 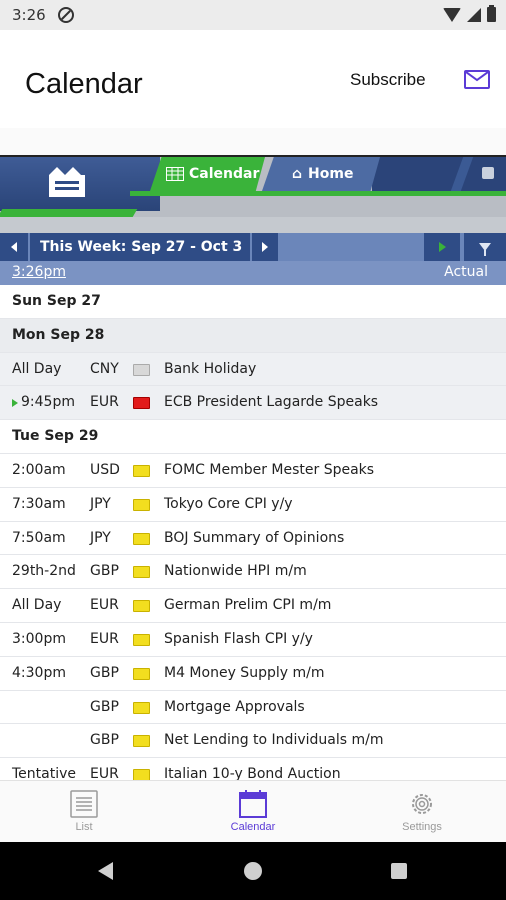 What do you see at coordinates (234, 706) in the screenshot?
I see `event-name: Mortgage Approvals` at bounding box center [234, 706].